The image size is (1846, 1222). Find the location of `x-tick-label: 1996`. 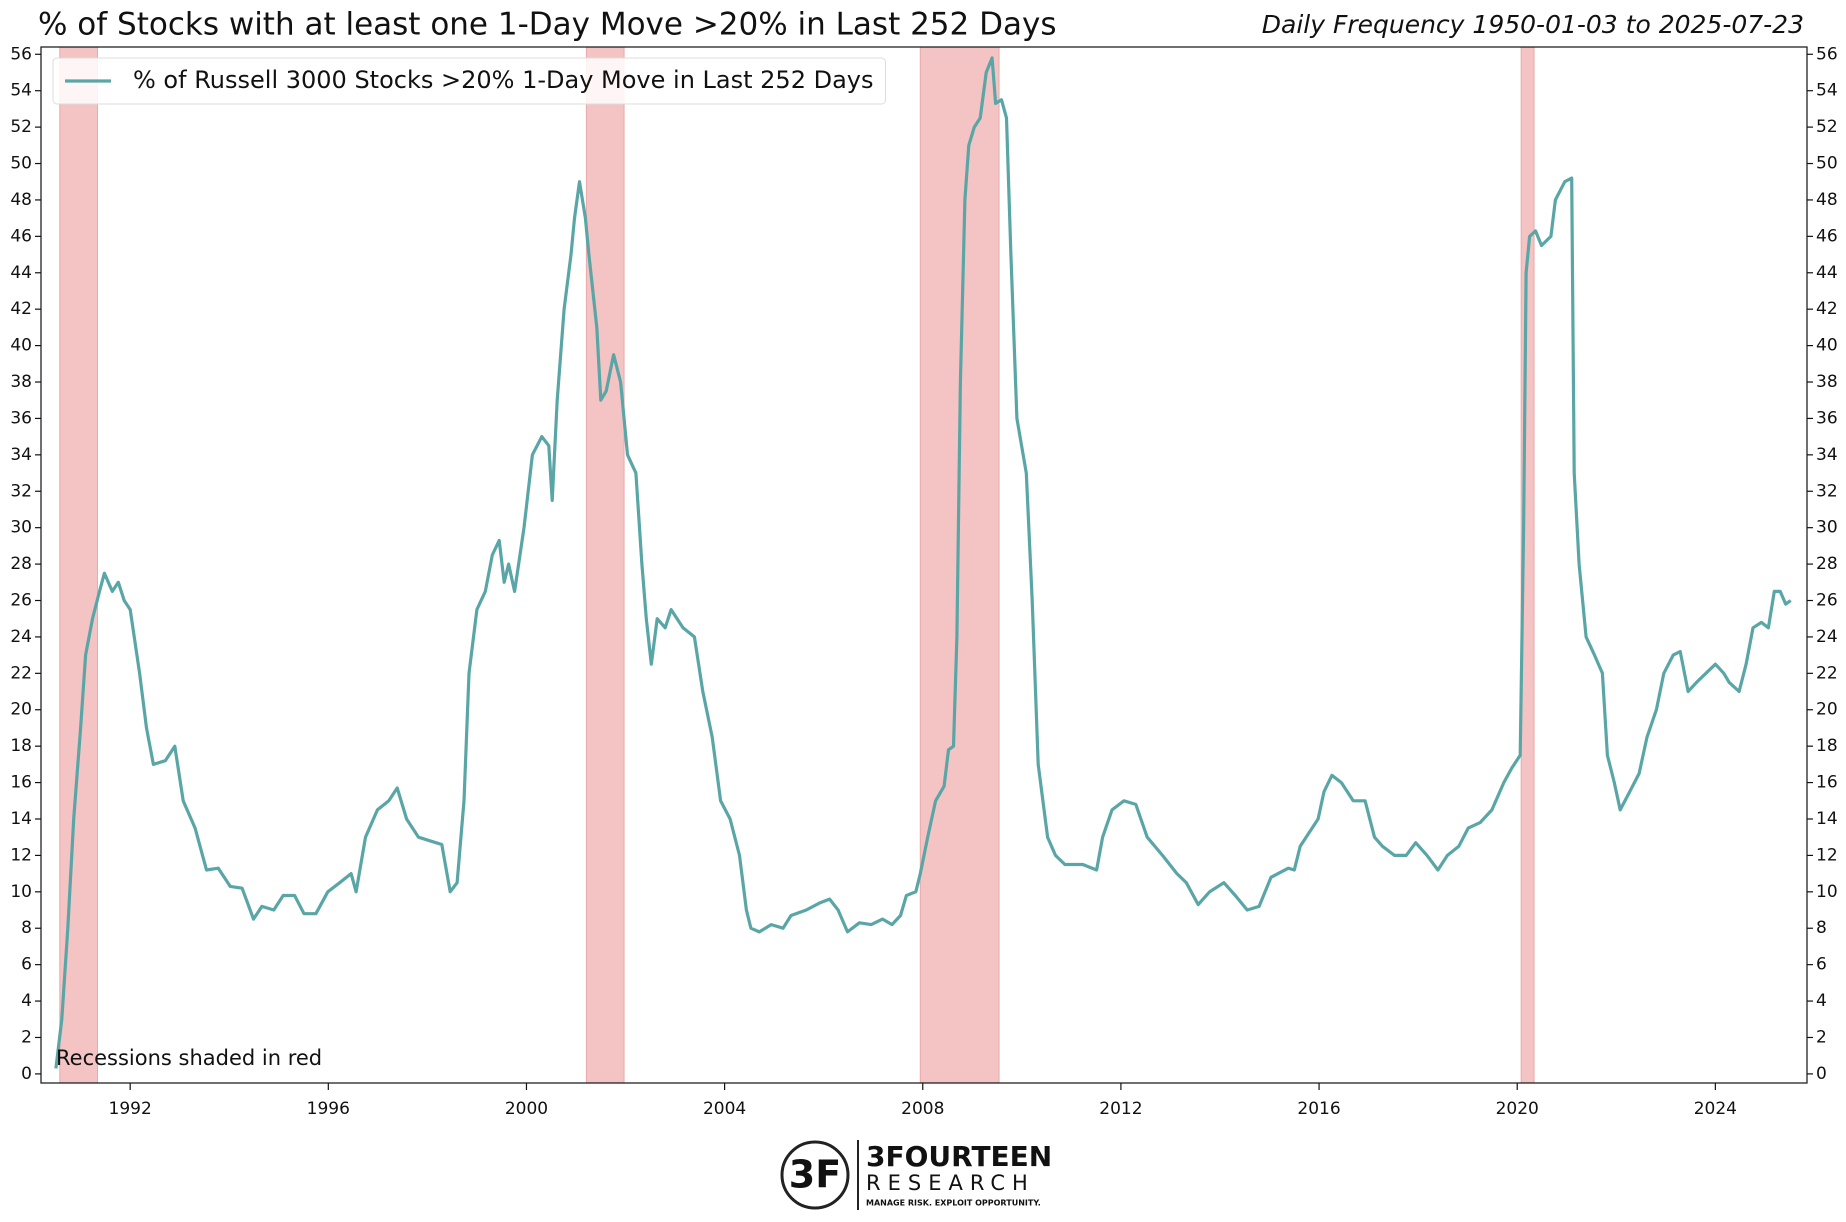

x-tick-label: 1996 is located at coordinates (328, 1109).